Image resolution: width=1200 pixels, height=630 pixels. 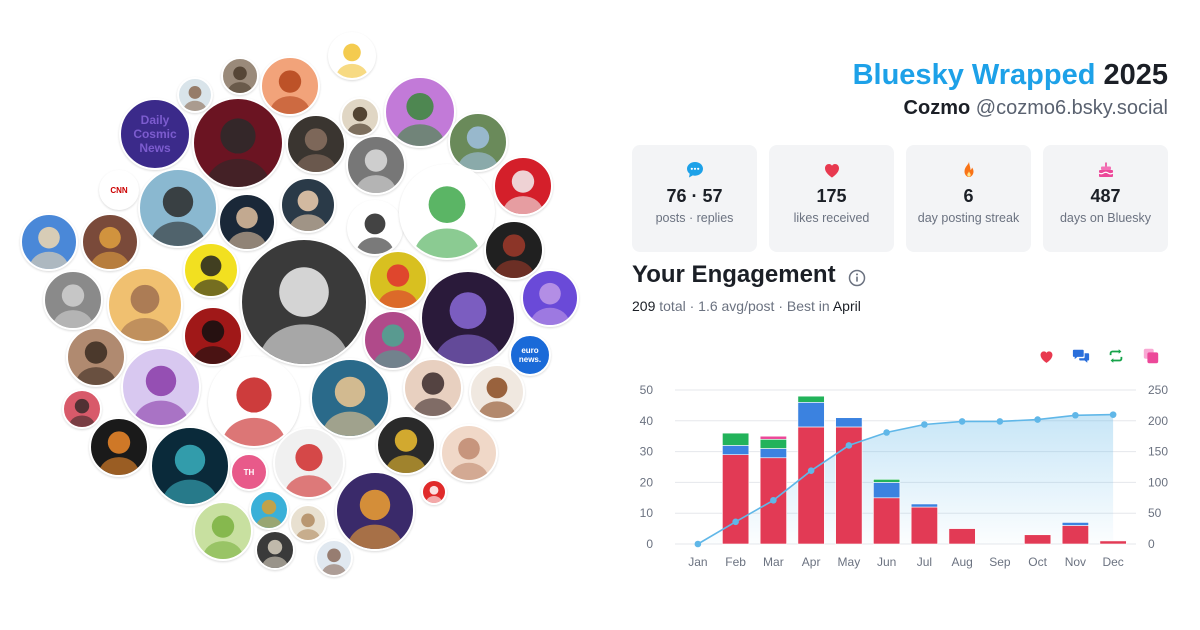 What do you see at coordinates (647, 390) in the screenshot?
I see `y-tick-label: 50` at bounding box center [647, 390].